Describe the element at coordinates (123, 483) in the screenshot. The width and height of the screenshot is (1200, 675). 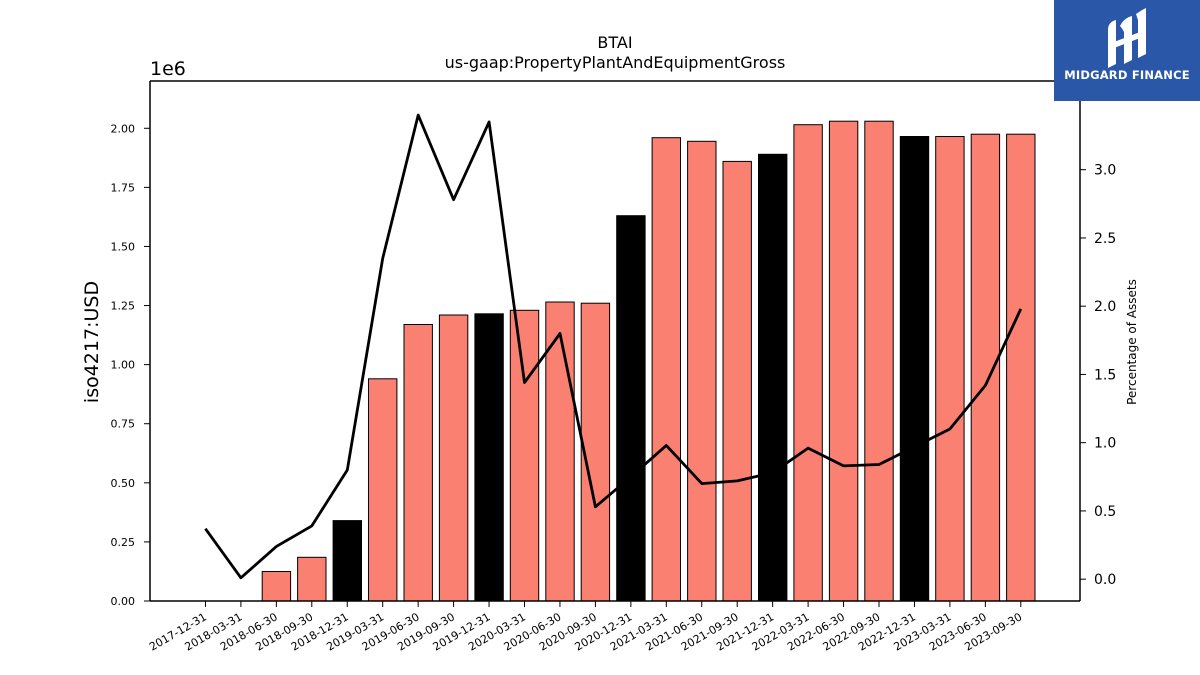
I see `y-tick-label: 0.50` at that location.